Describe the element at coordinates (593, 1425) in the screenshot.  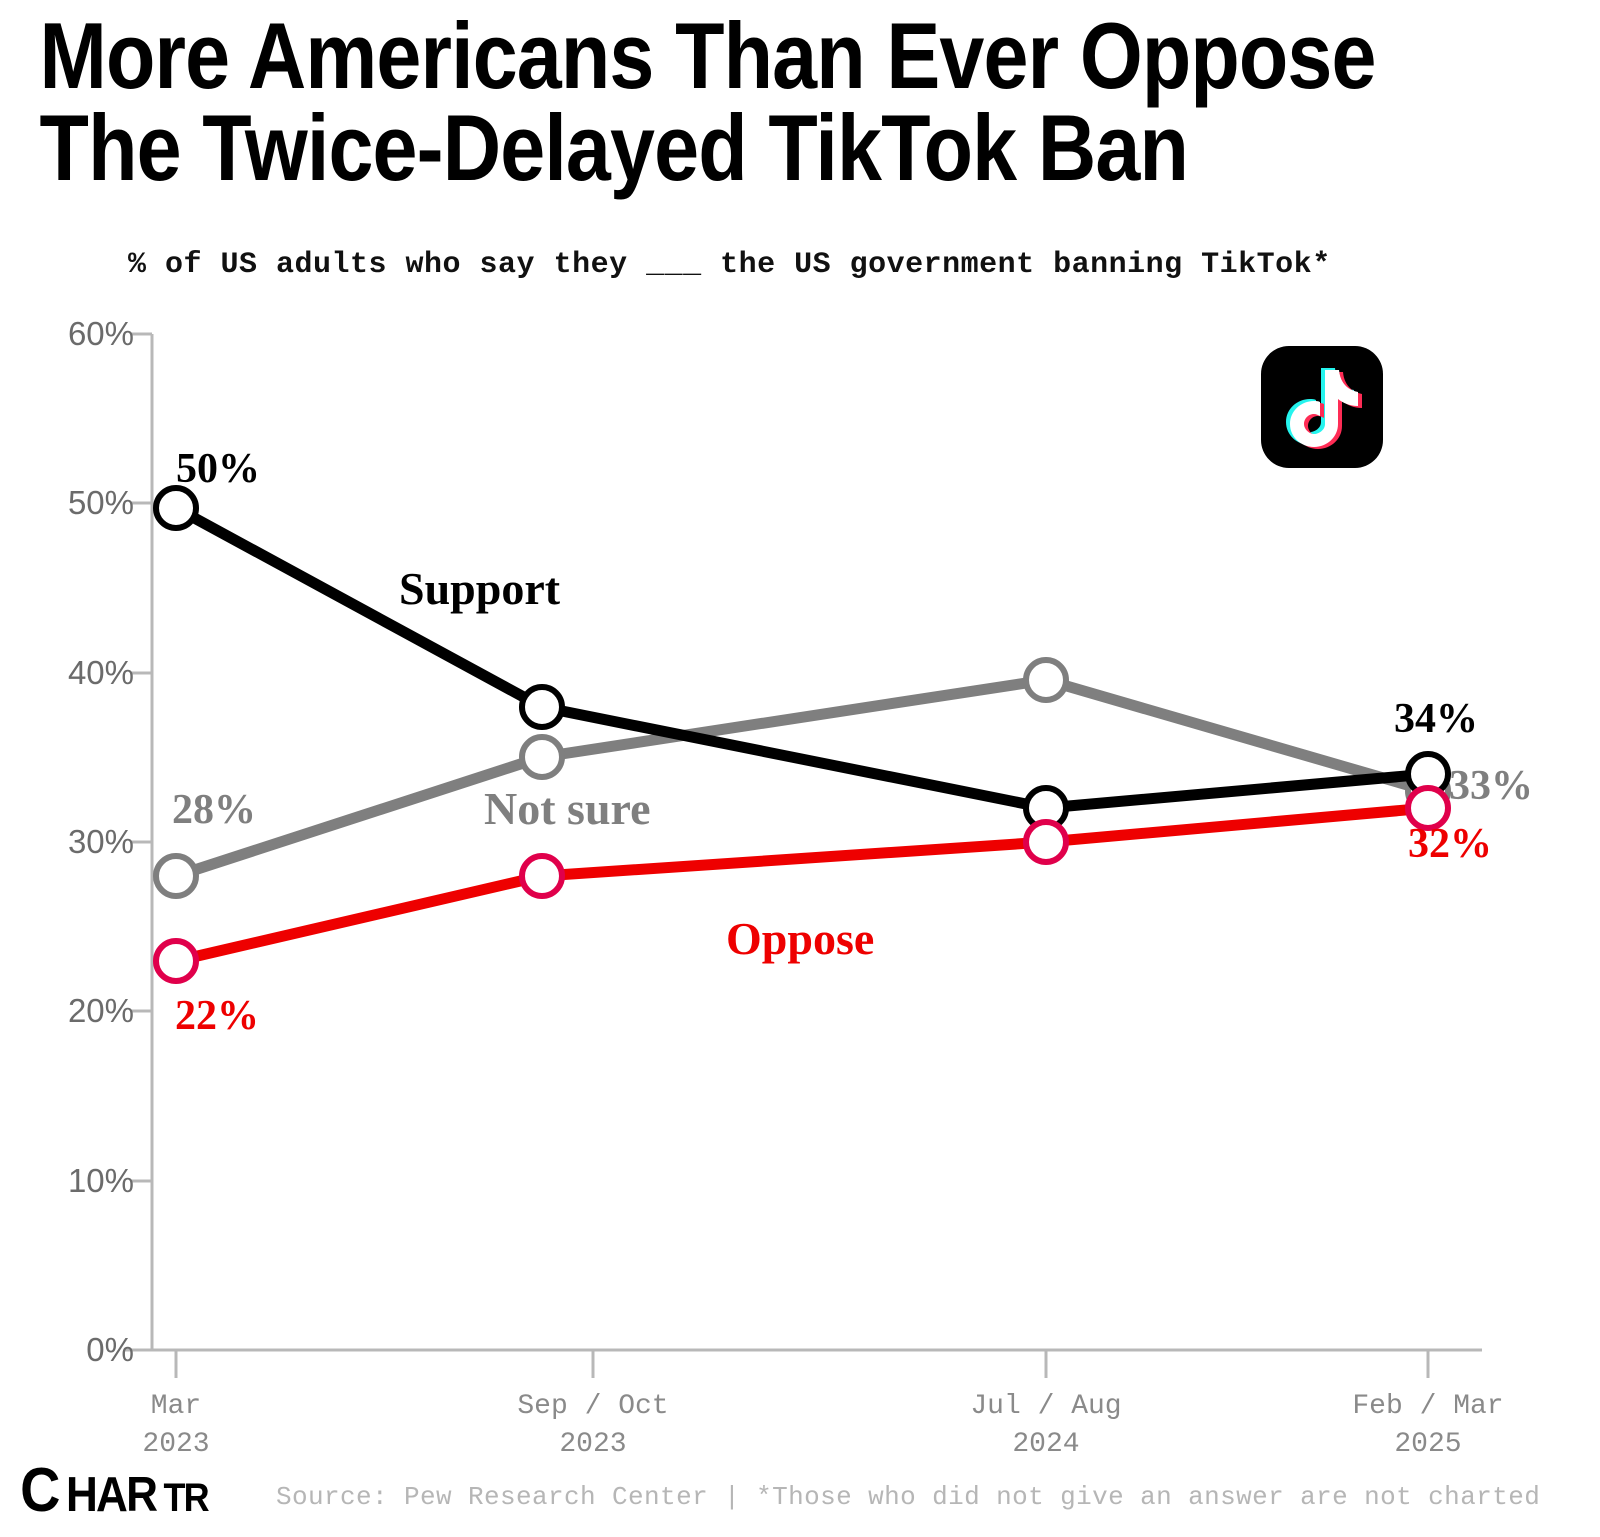
I see `x-tick-label-sep-oct-2023: Sep / Oct 2023` at that location.